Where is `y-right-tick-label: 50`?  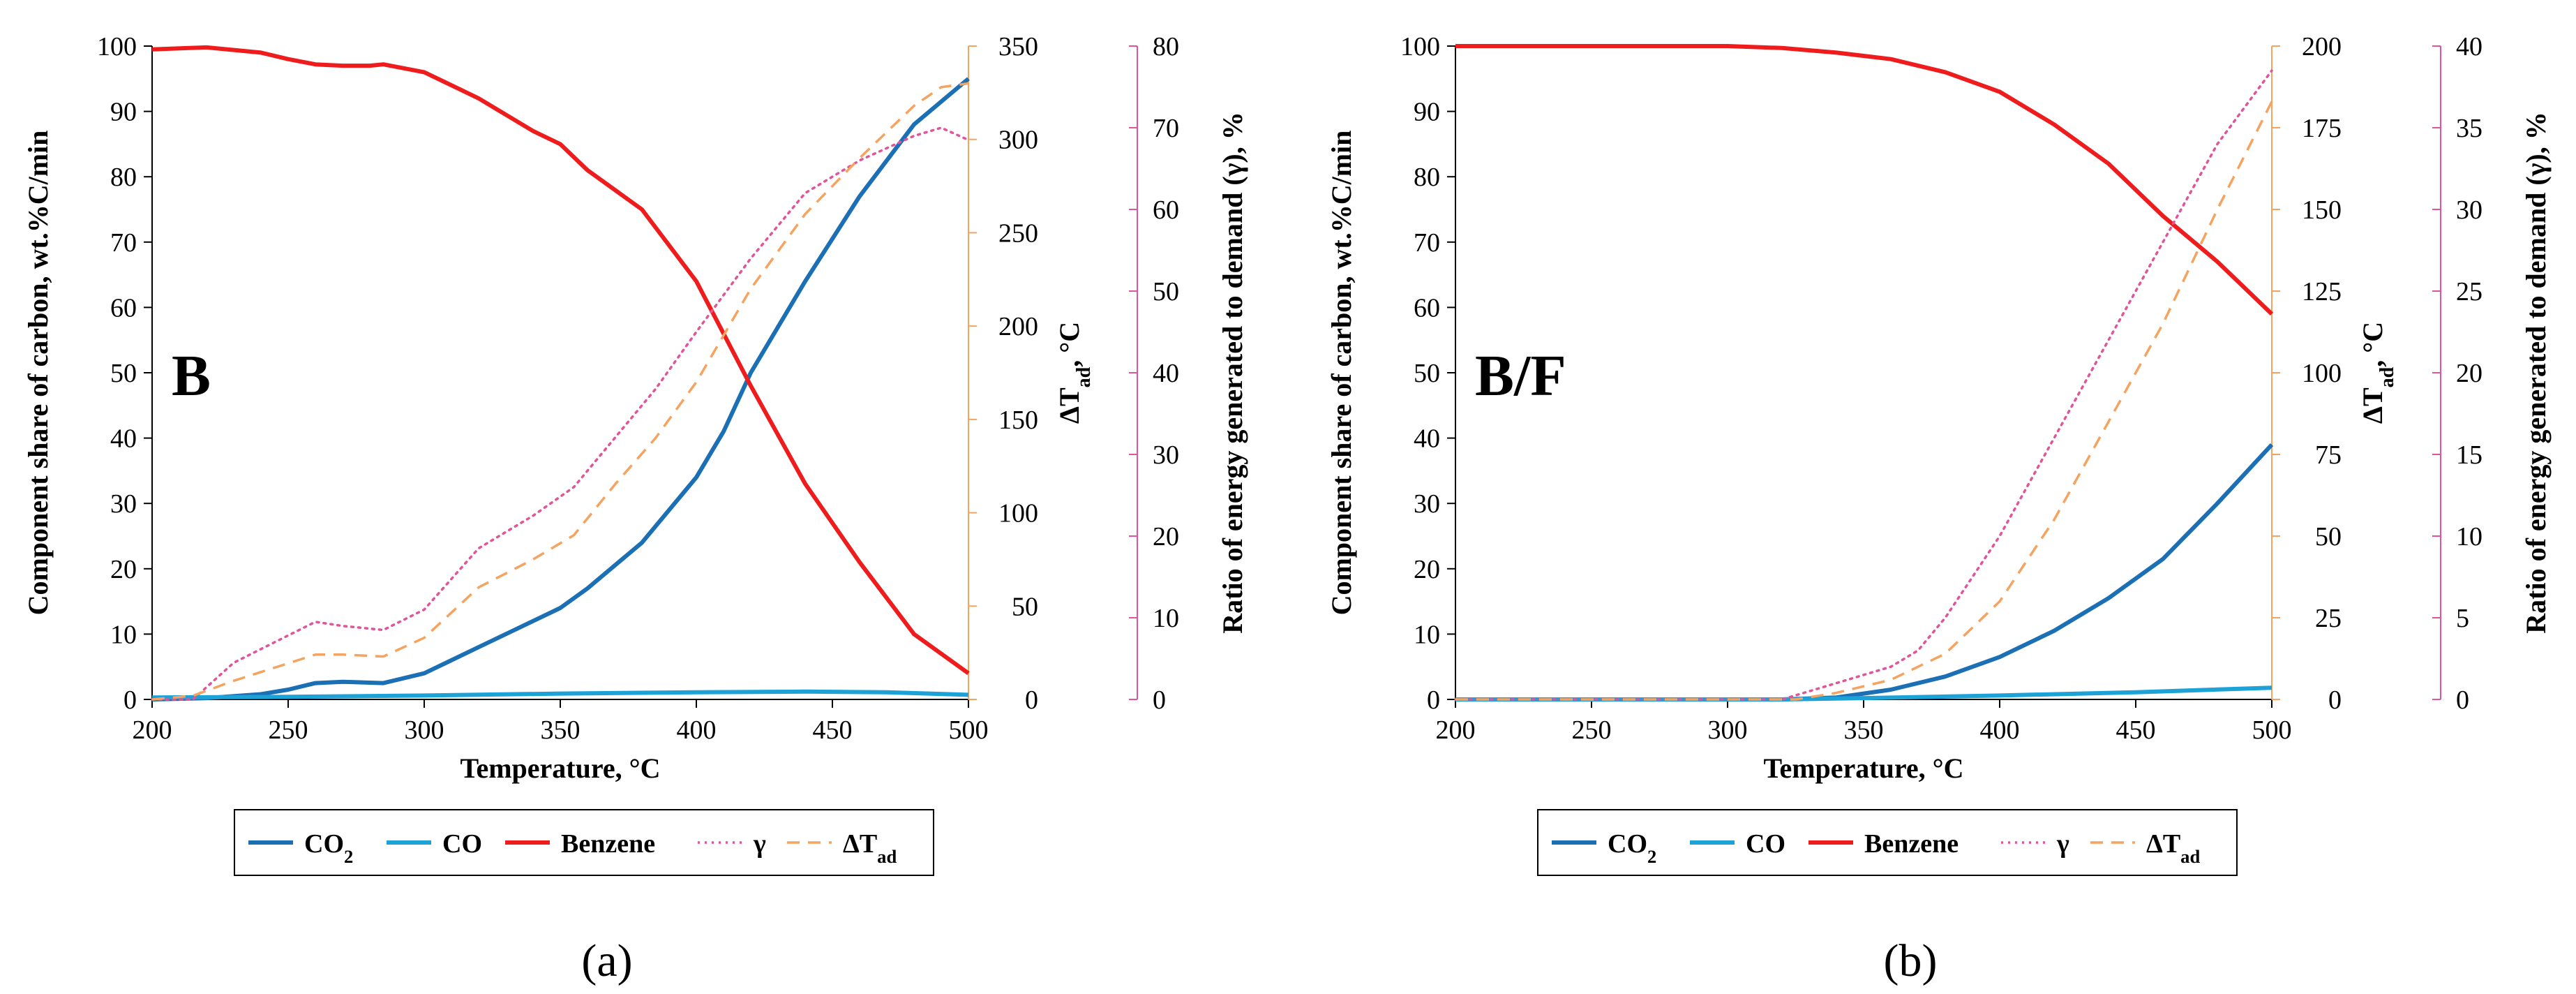
y-right-tick-label: 50 is located at coordinates (1166, 291).